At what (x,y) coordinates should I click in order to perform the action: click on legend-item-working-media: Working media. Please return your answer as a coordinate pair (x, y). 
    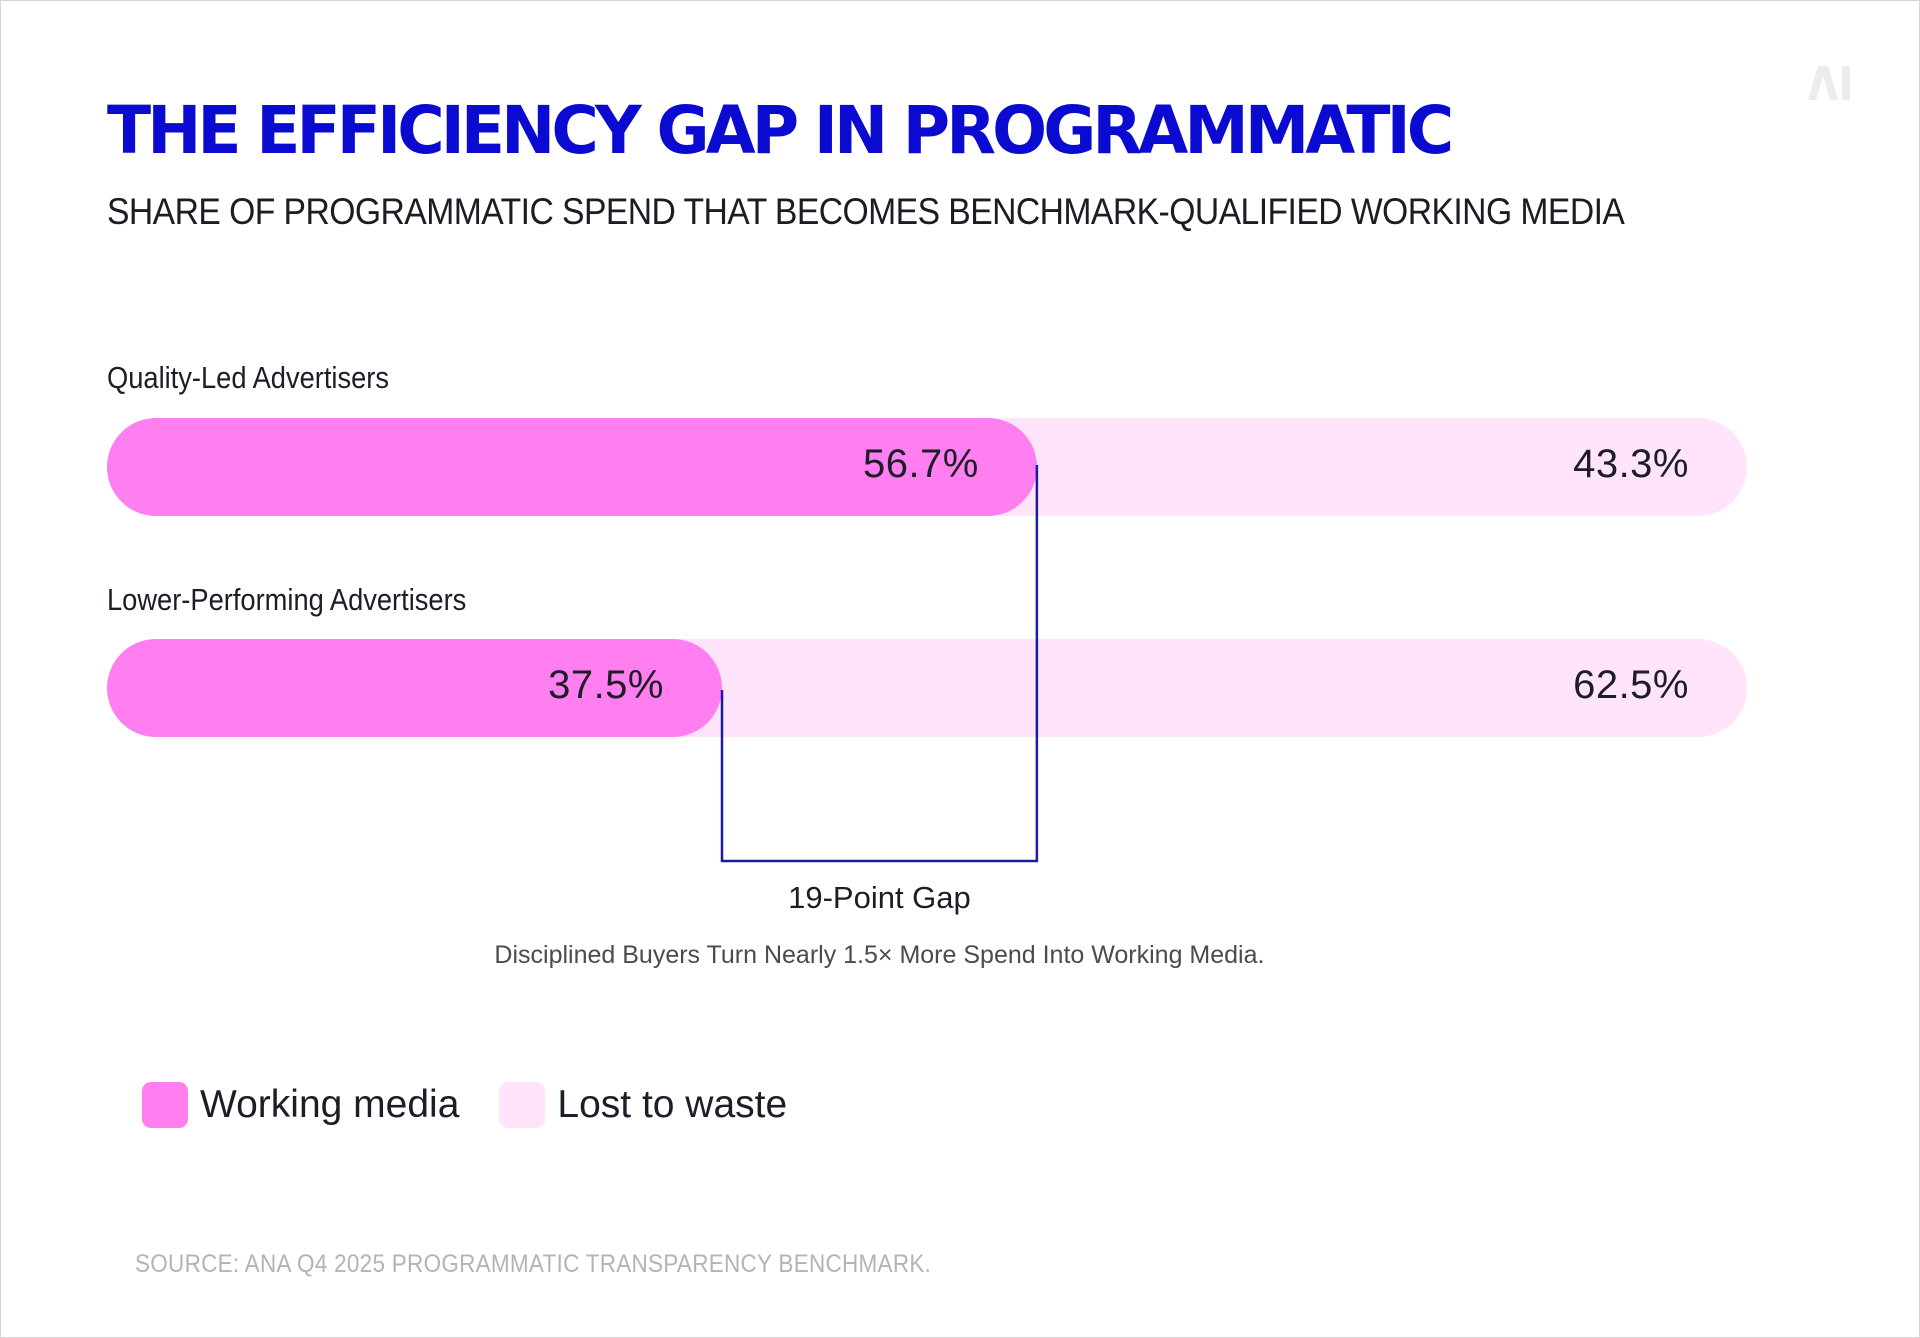
    Looking at the image, I should click on (300, 1105).